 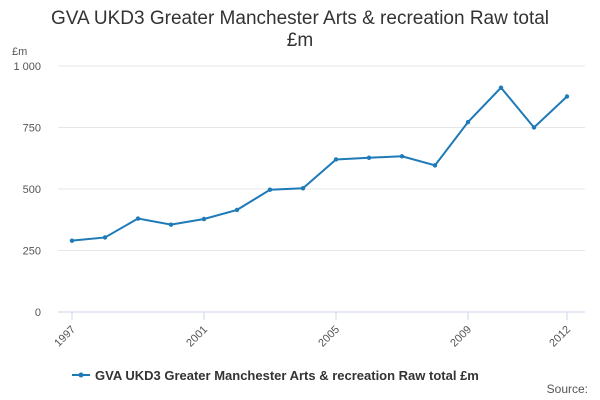 What do you see at coordinates (197, 337) in the screenshot?
I see `x-tick-label: 2001` at bounding box center [197, 337].